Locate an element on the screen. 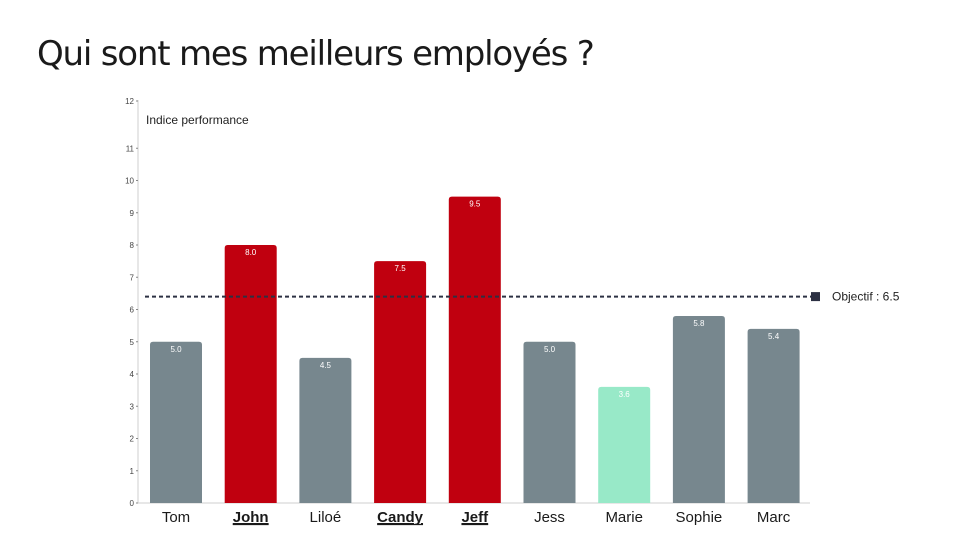 This screenshot has height=533, width=956. y-tick-label: 12 is located at coordinates (129, 101).